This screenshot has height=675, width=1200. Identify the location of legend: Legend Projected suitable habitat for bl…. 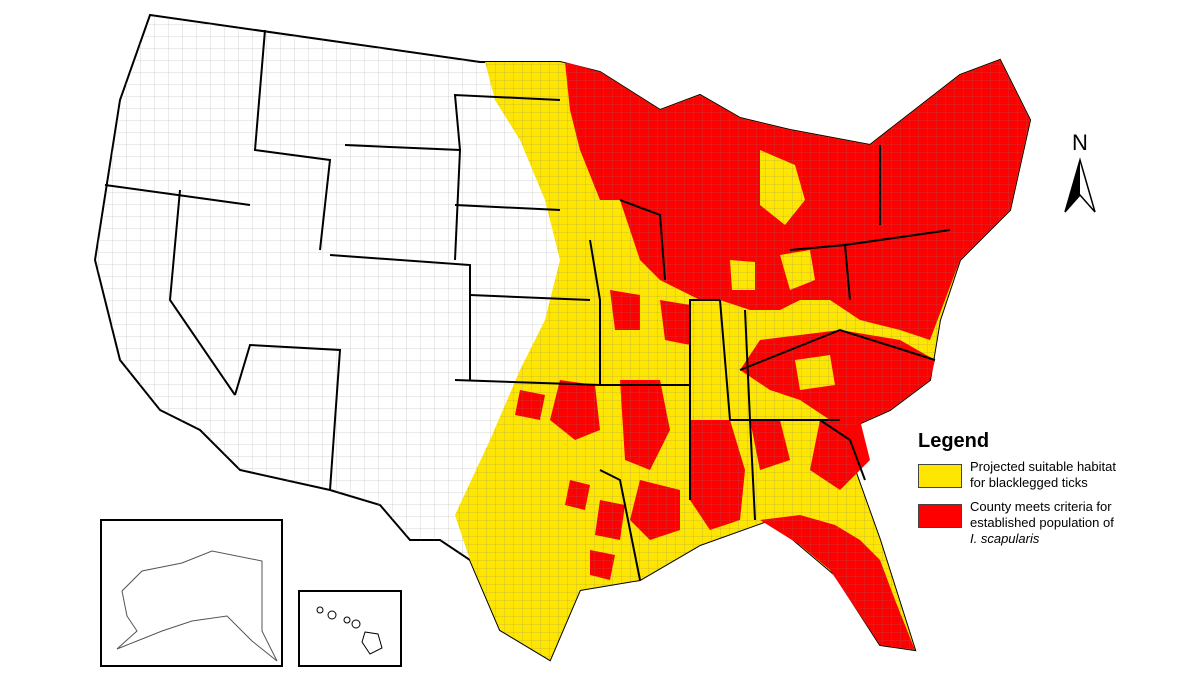
(1053, 492).